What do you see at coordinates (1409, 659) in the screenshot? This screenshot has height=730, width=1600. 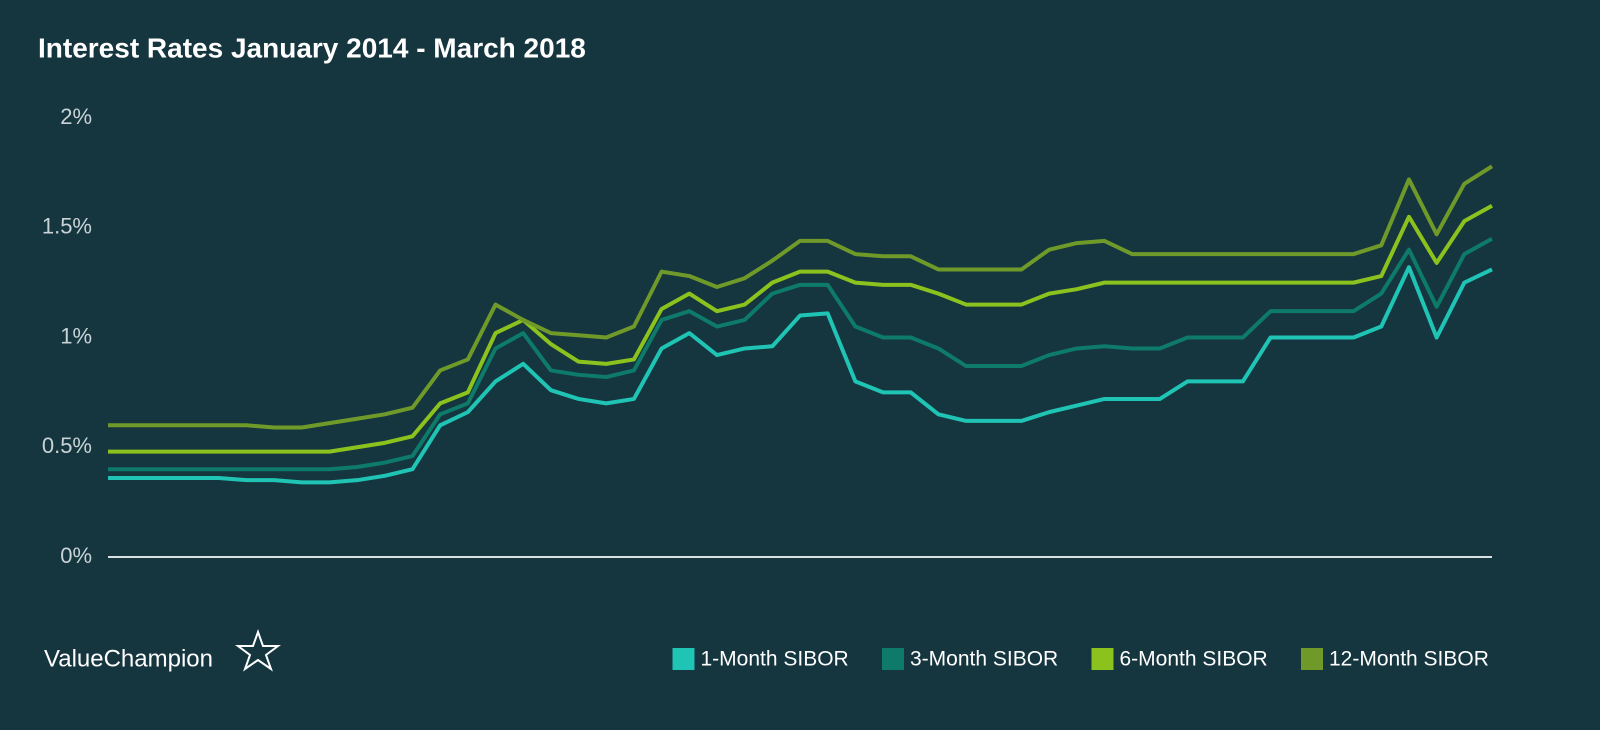 I see `legend-label: 12-Month SIBOR` at bounding box center [1409, 659].